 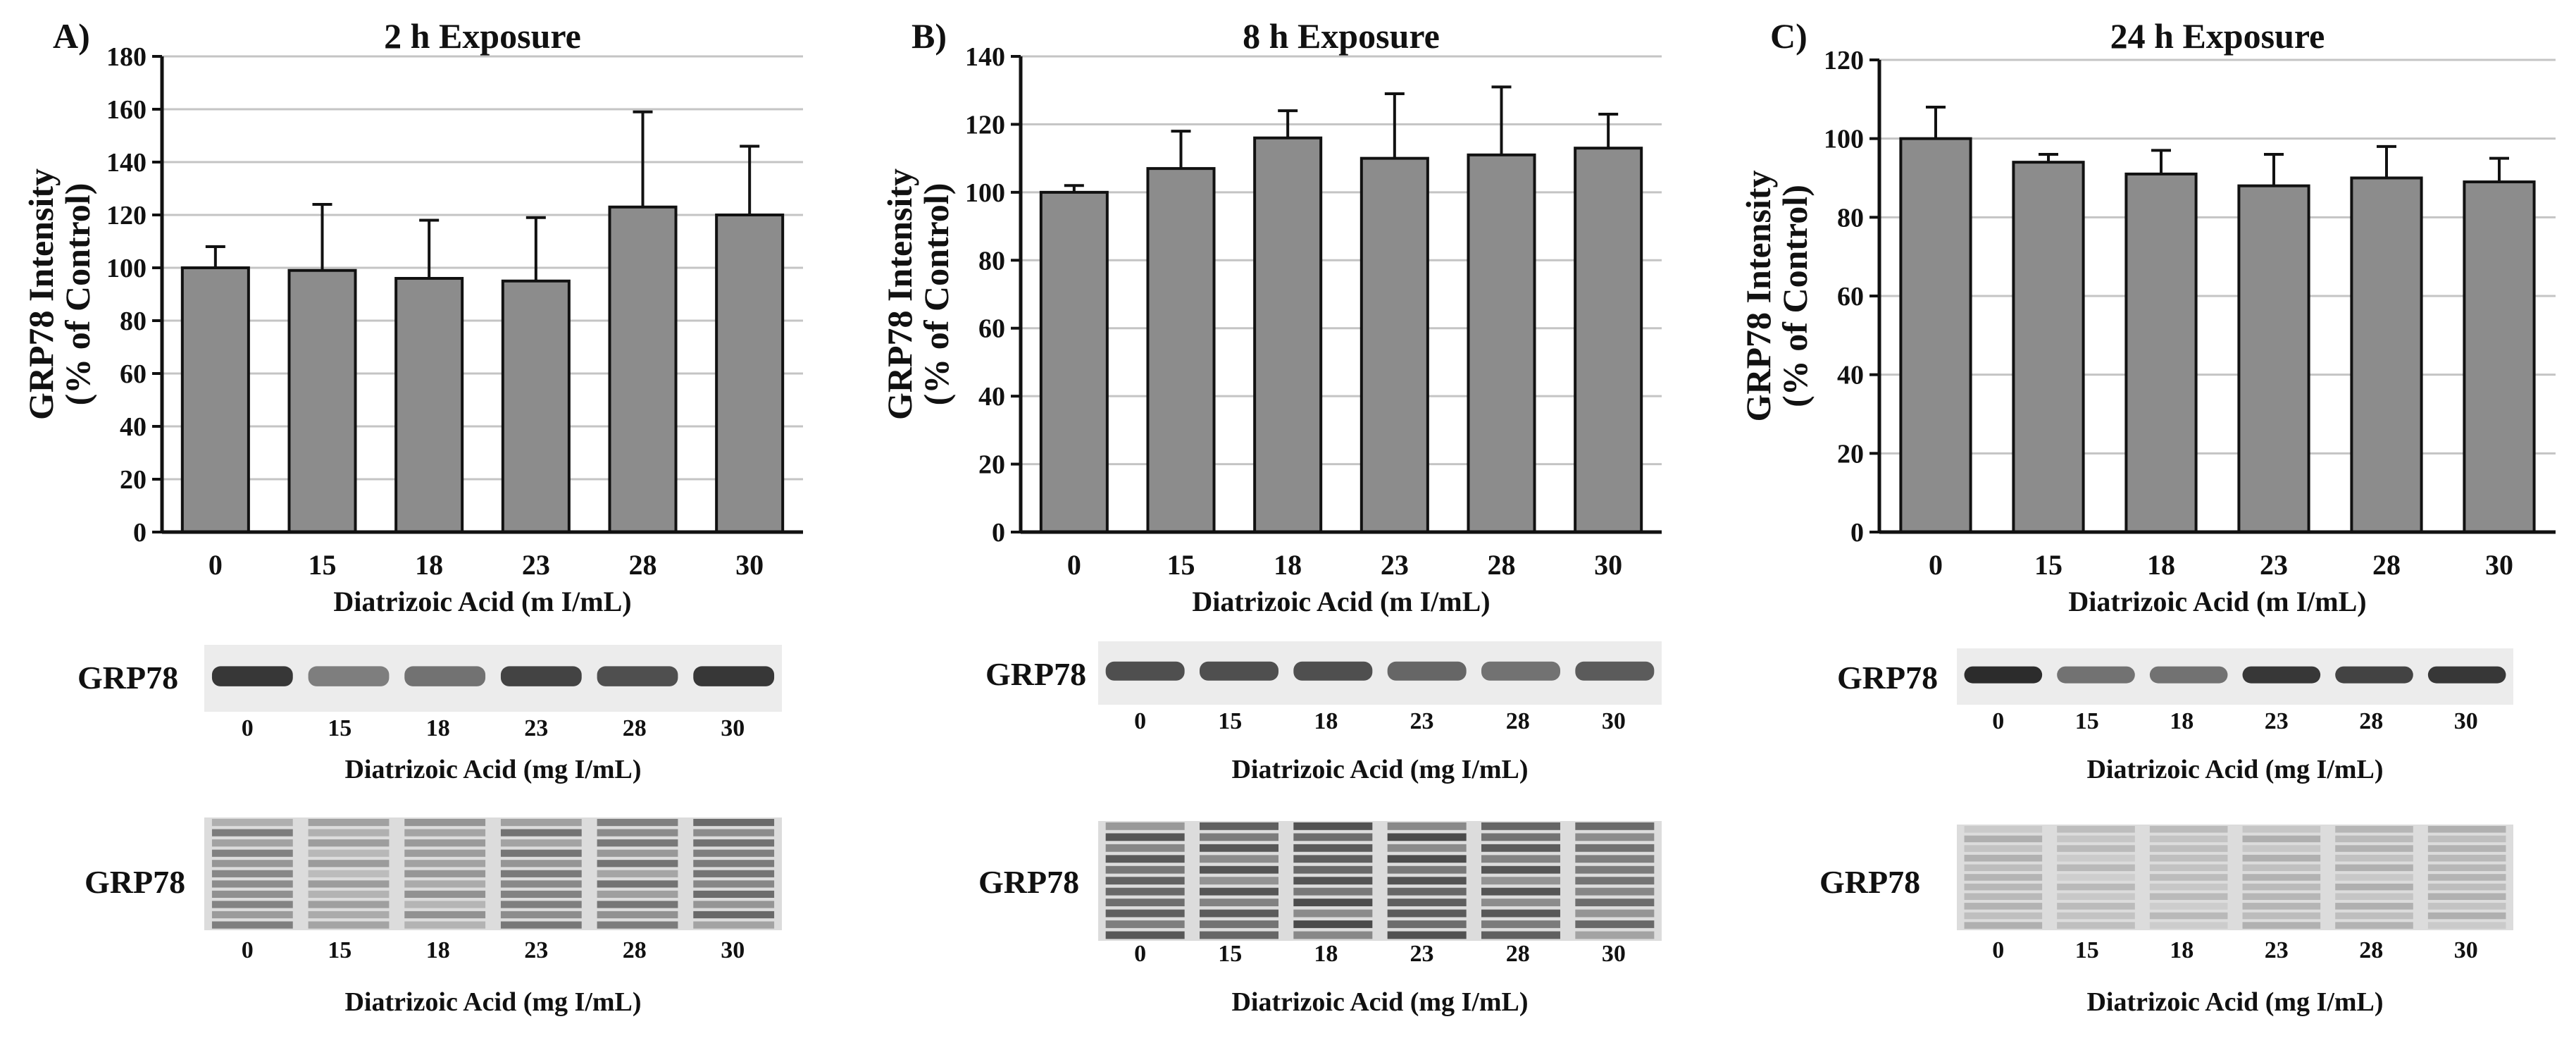 I want to click on blot-image, so click(x=493, y=873).